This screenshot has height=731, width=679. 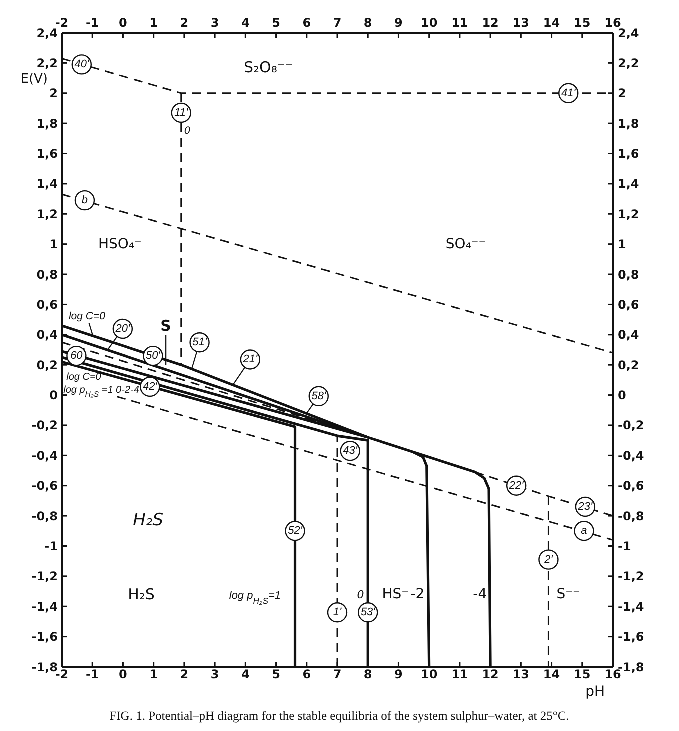 What do you see at coordinates (82, 64) in the screenshot?
I see `annotation: 40'` at bounding box center [82, 64].